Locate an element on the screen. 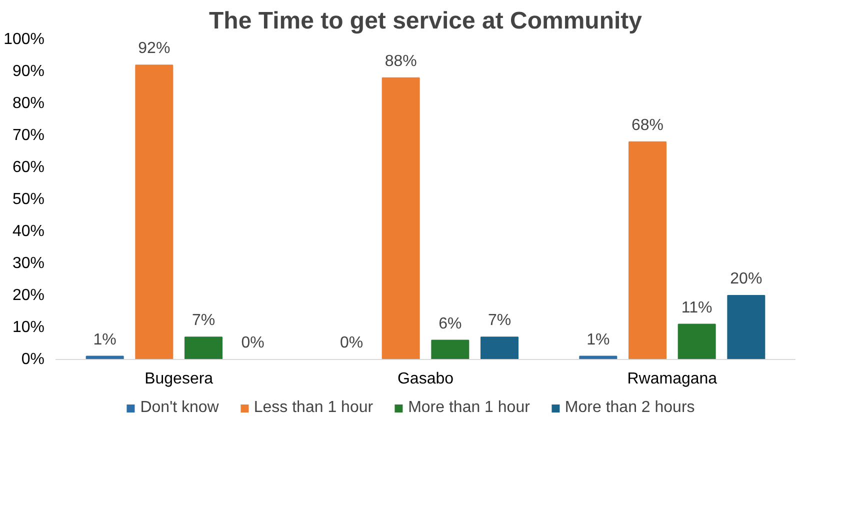 Image resolution: width=856 pixels, height=517 pixels. y-tick-label: 80% is located at coordinates (28, 103).